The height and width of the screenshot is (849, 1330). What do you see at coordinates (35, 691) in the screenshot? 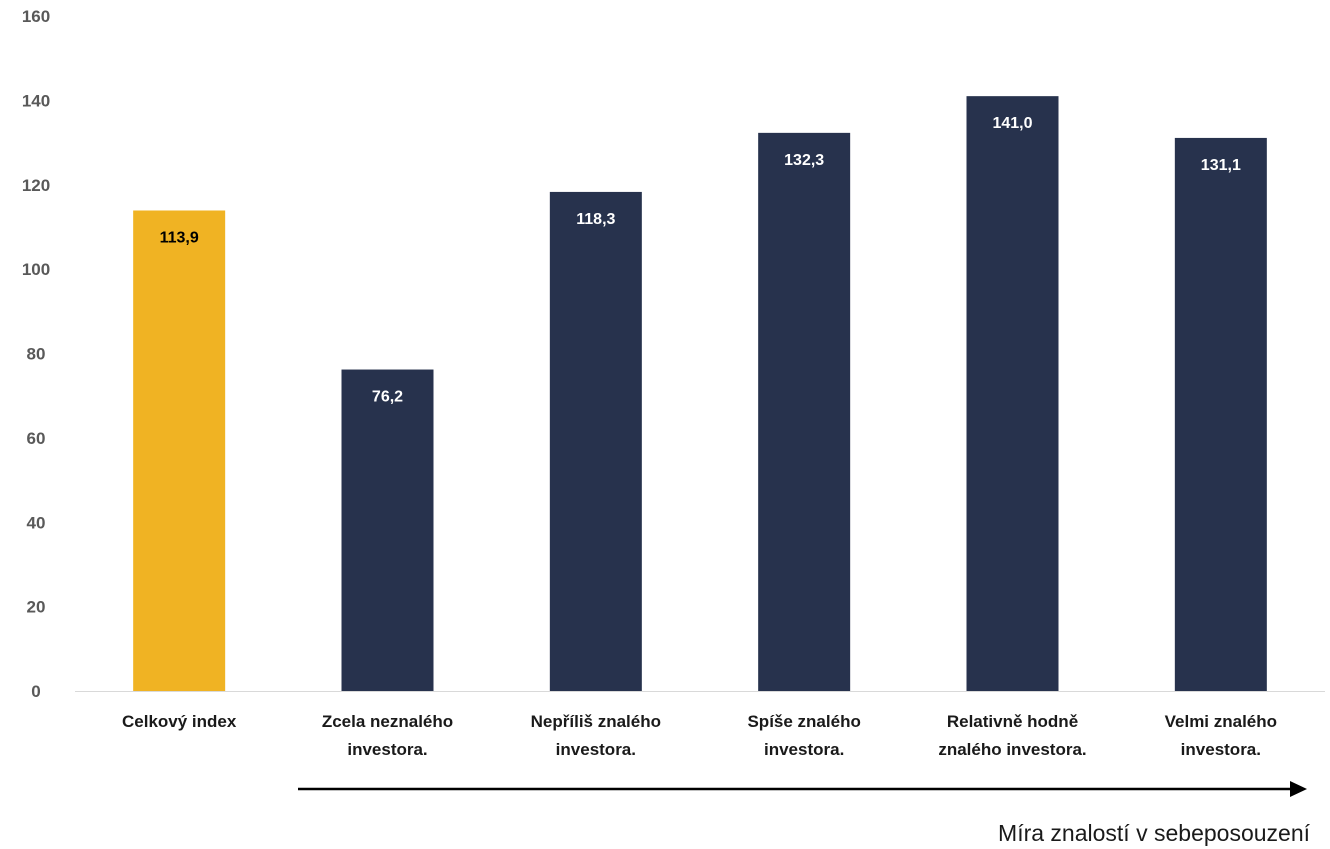
I see `y-tick-label-0: 0` at bounding box center [35, 691].